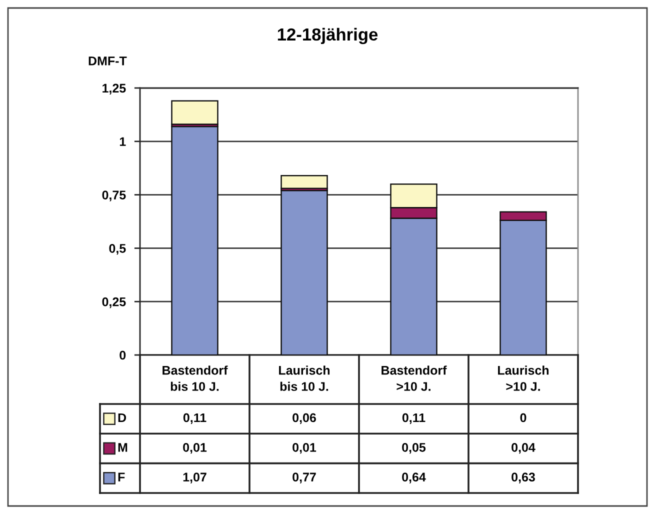 The width and height of the screenshot is (655, 512). Describe the element at coordinates (194, 478) in the screenshot. I see `data-label: 1,07` at that location.